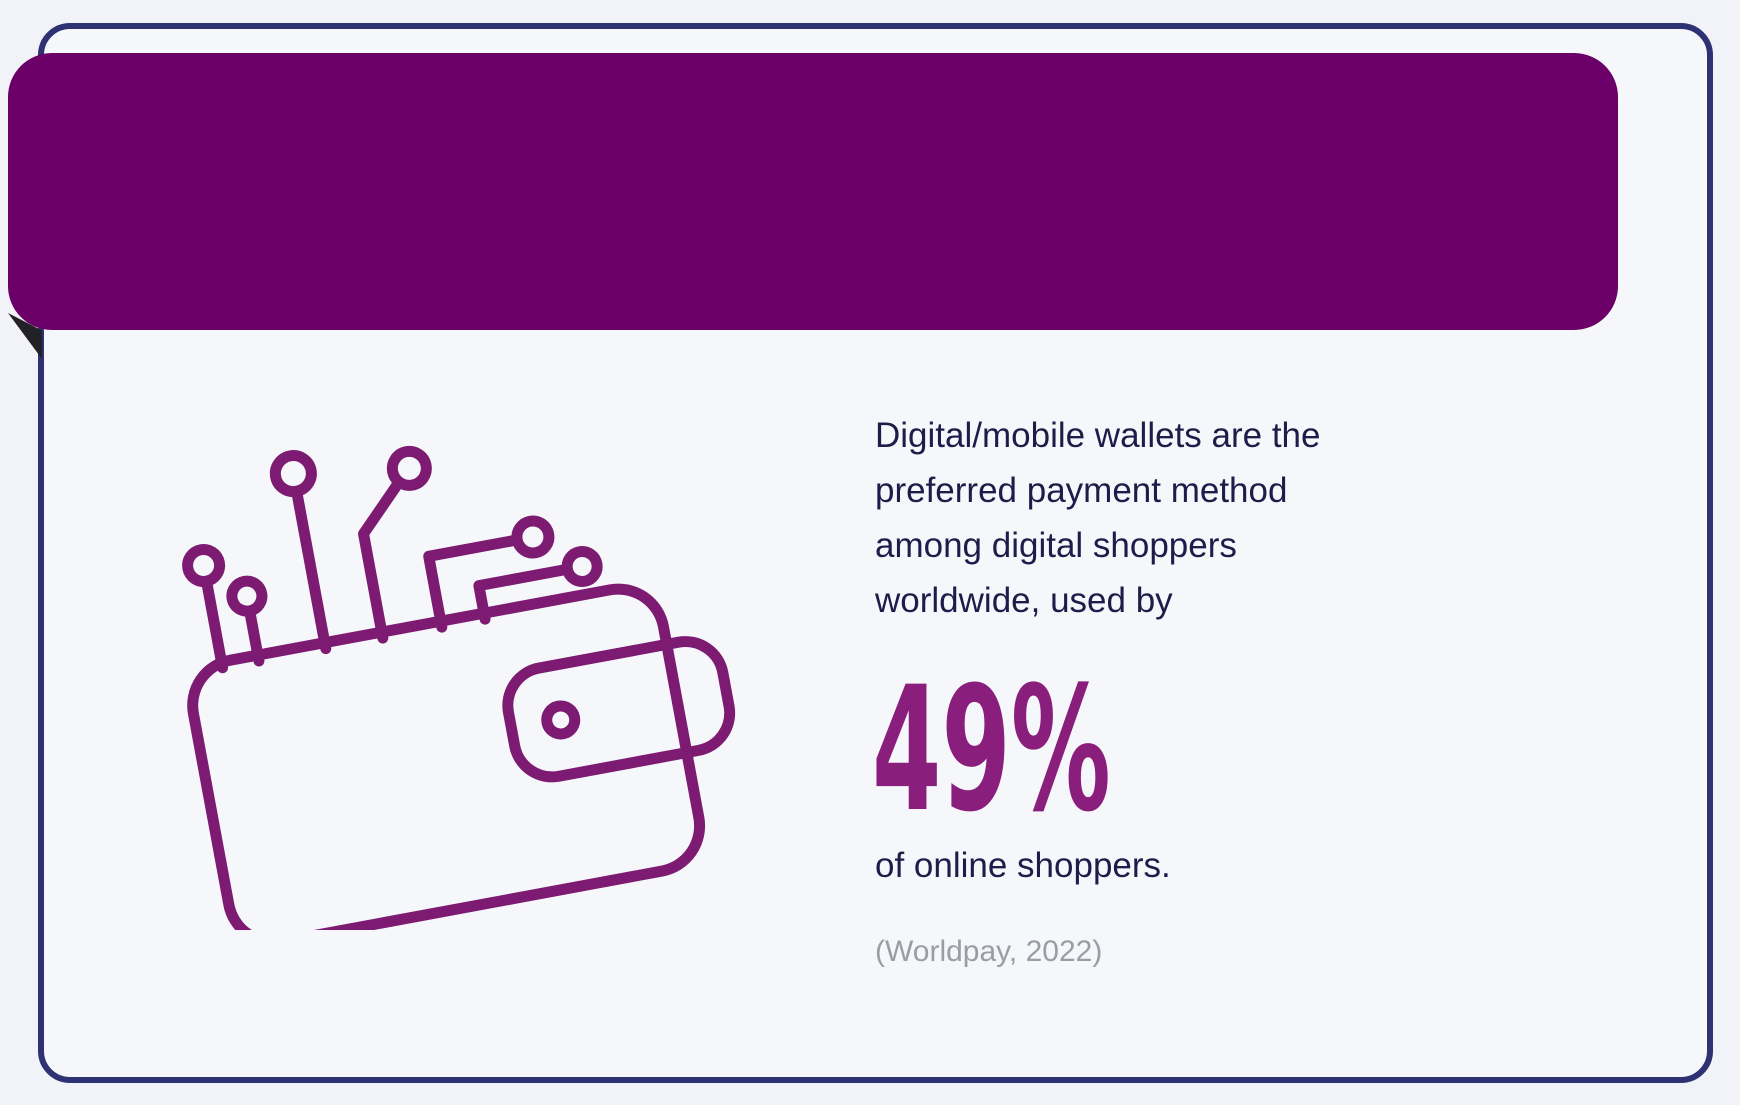 This screenshot has height=1105, width=1740. What do you see at coordinates (991, 749) in the screenshot?
I see `stat-value: 49%` at bounding box center [991, 749].